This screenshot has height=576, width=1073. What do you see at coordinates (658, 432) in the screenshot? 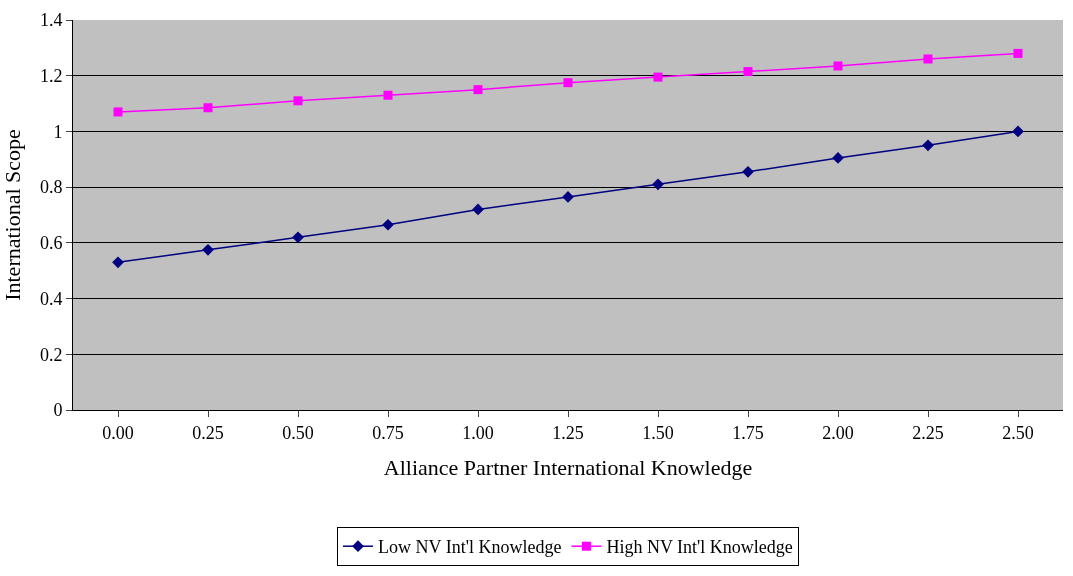
I see `x-tick-label: 1.50` at bounding box center [658, 432].